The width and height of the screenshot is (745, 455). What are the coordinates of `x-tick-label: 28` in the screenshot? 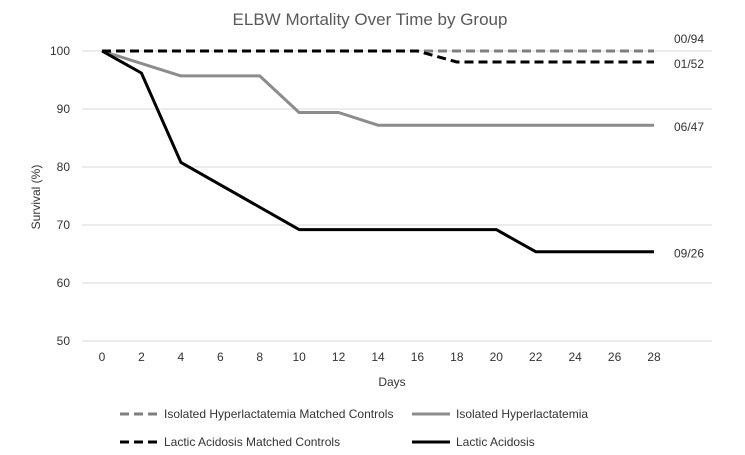 It's located at (654, 357).